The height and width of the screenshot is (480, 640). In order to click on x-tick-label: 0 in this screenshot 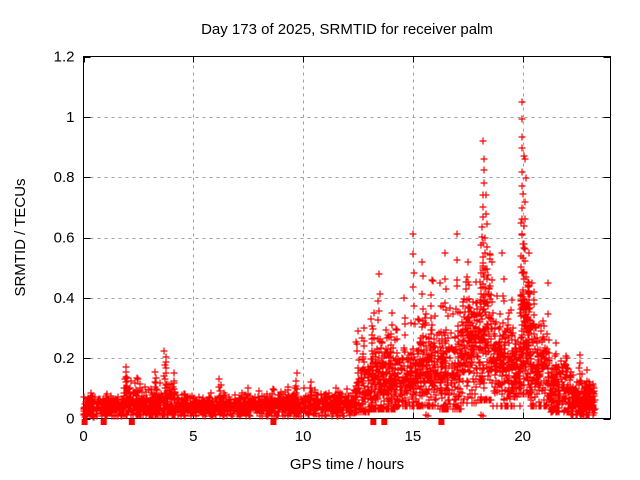, I will do `click(83, 436)`.